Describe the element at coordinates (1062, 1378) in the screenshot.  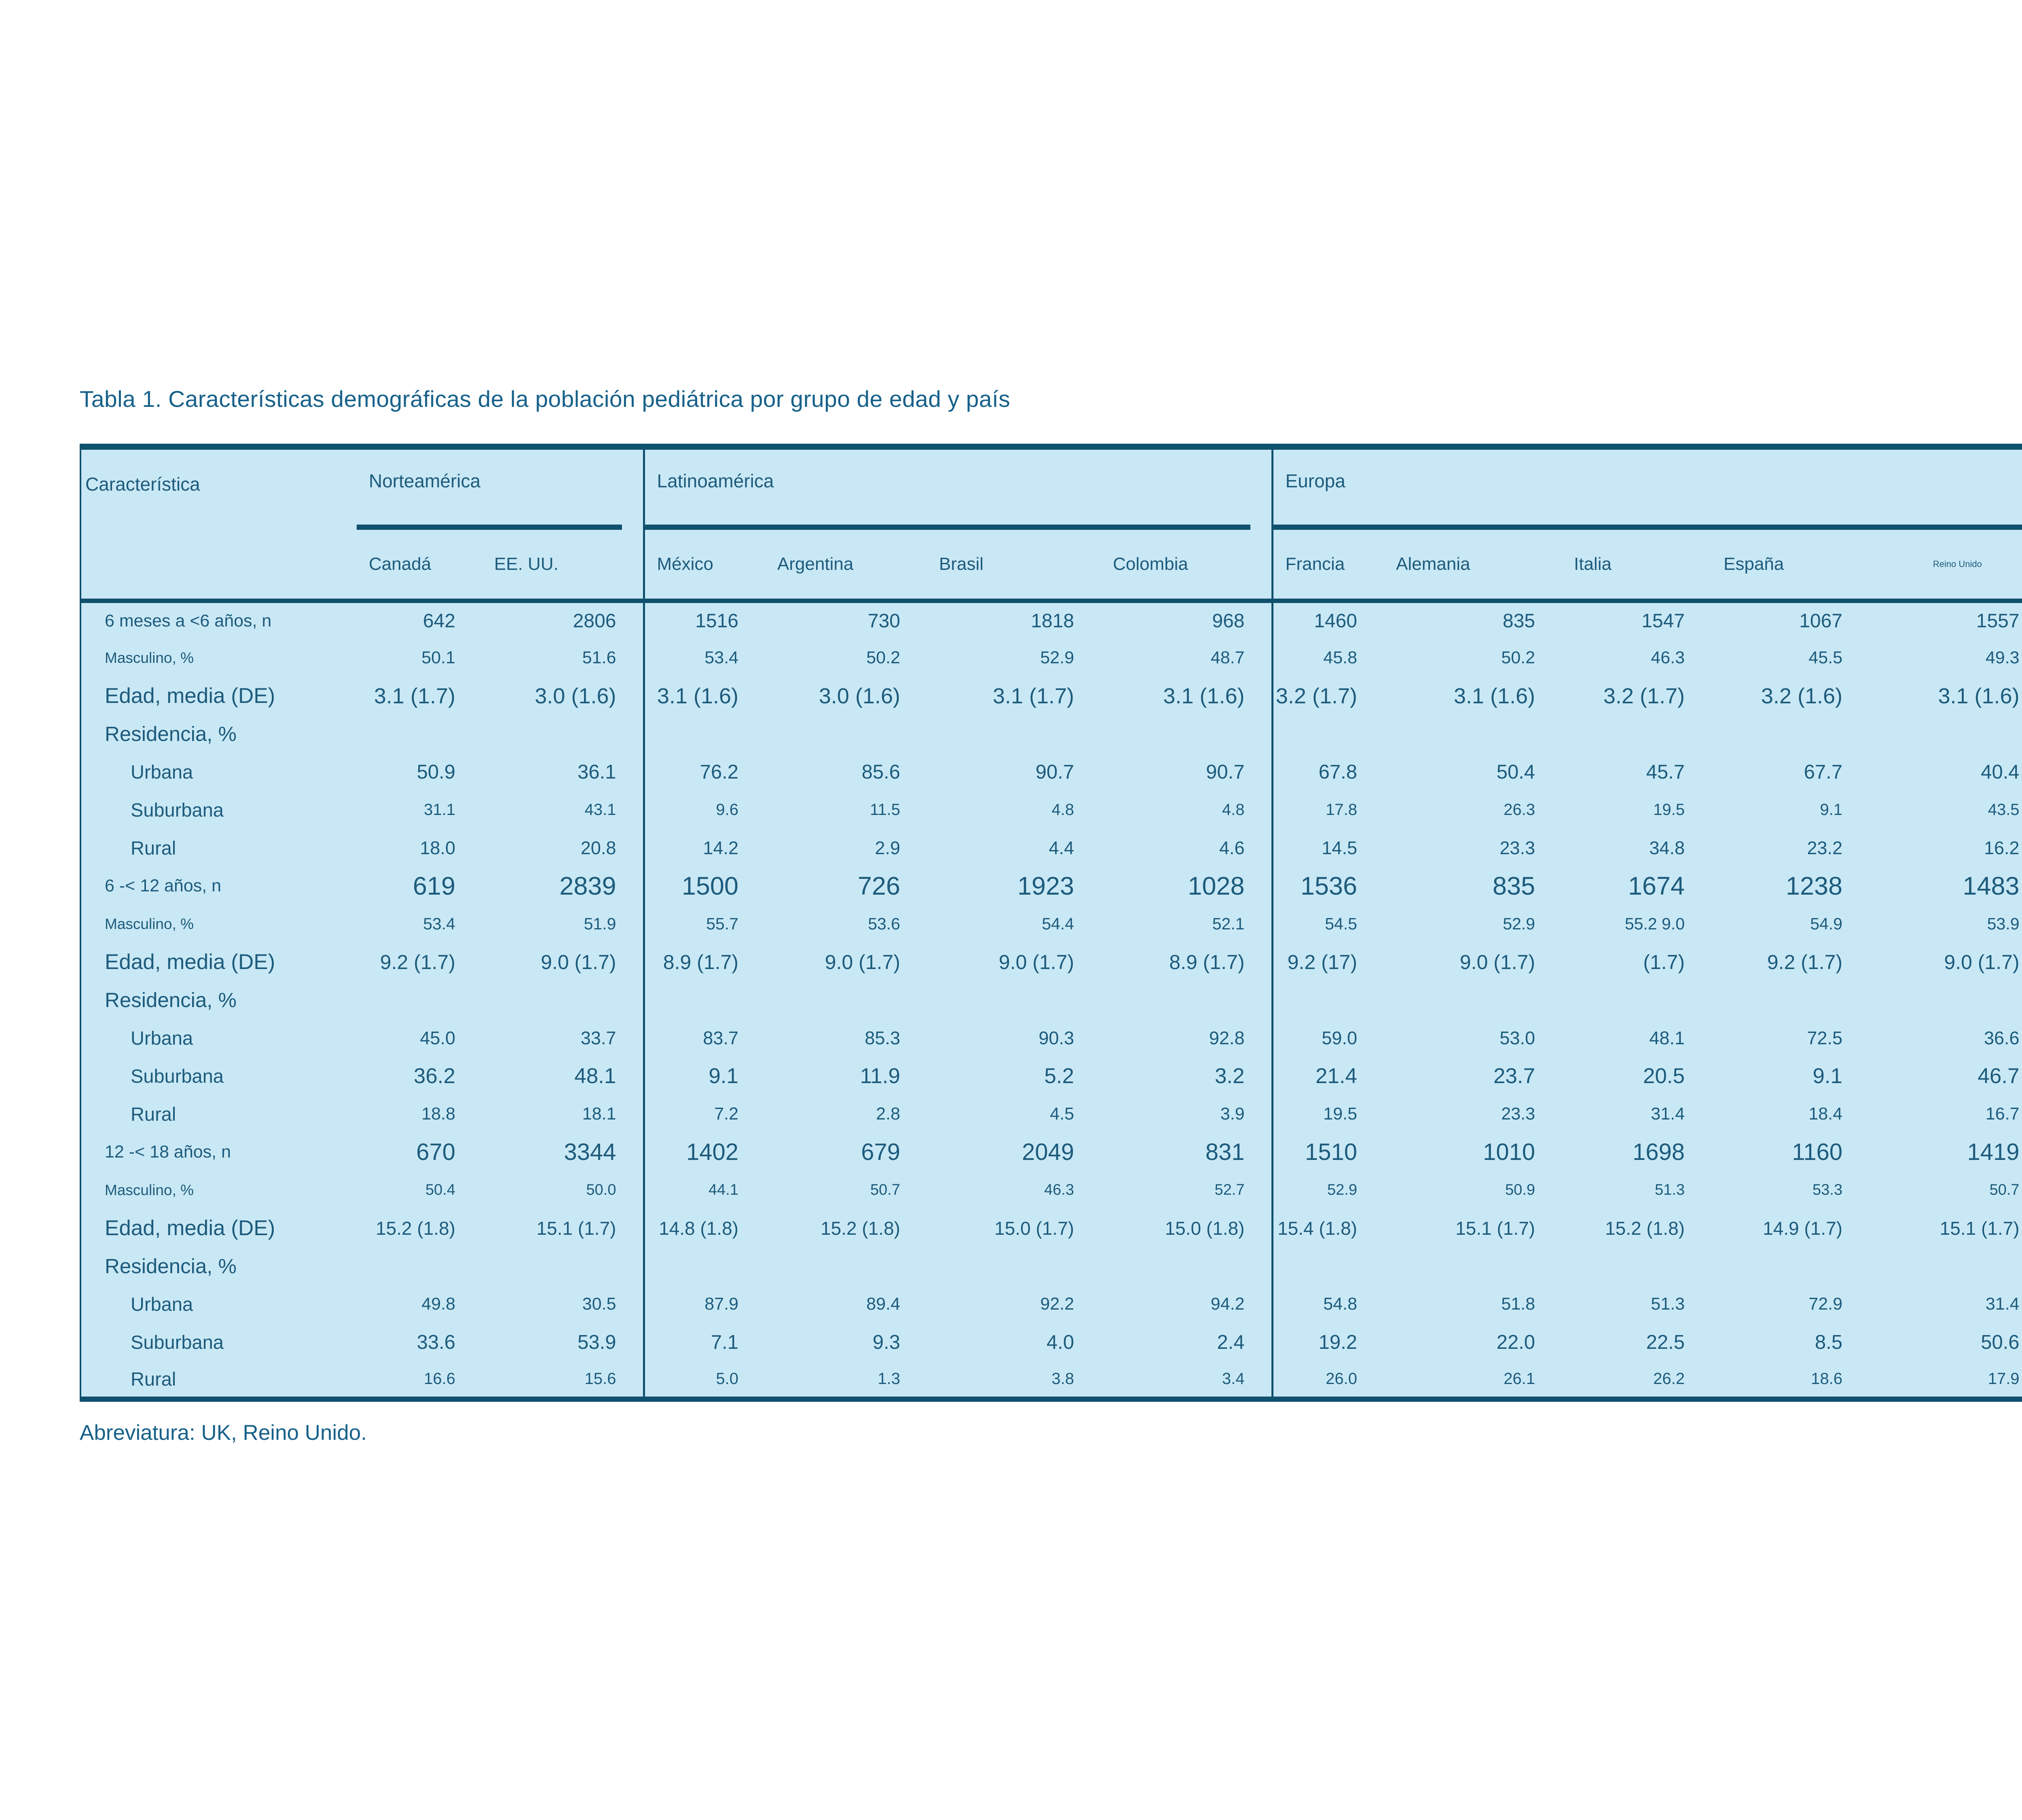
I see `data-cell: 3.8` at that location.